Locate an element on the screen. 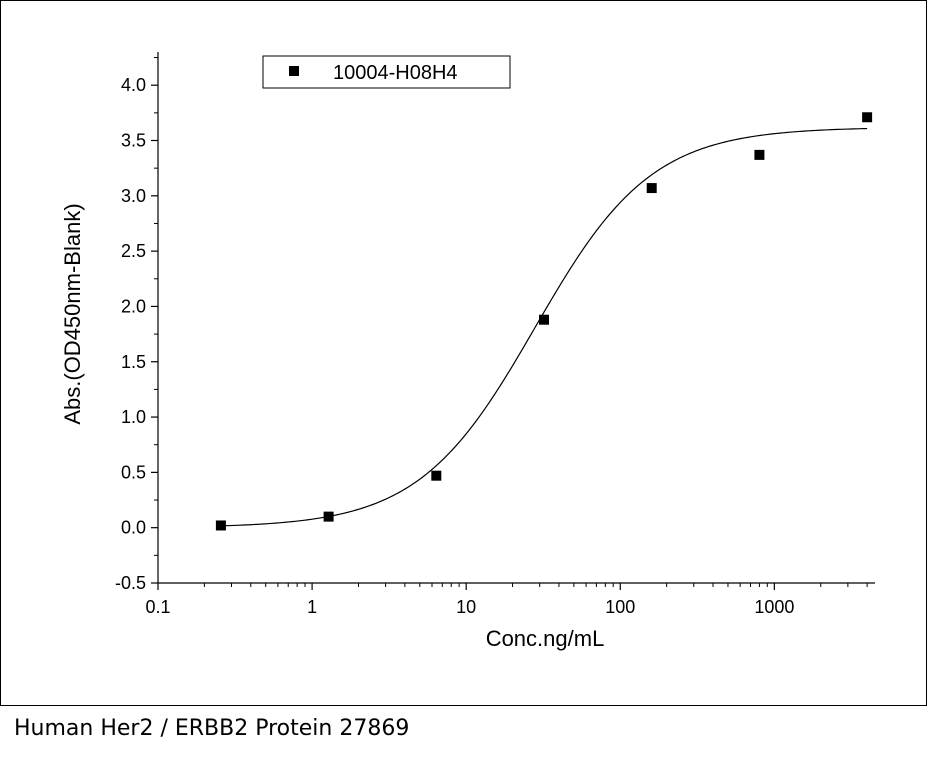  y-tick-label: 0.5 is located at coordinates (133, 472).